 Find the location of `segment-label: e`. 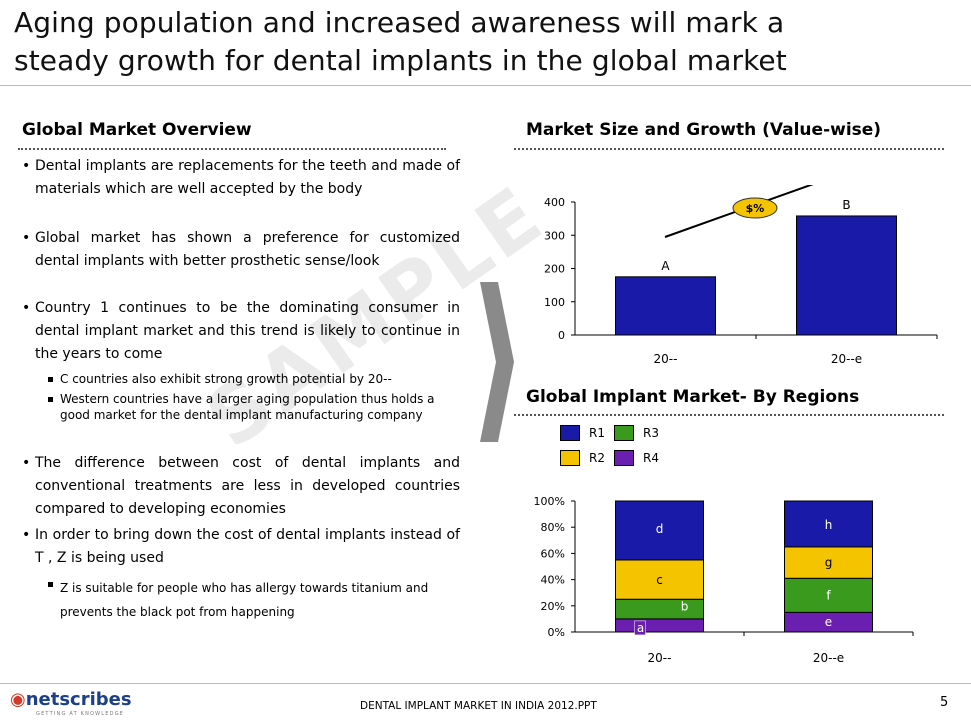

segment-label: e is located at coordinates (828, 622).